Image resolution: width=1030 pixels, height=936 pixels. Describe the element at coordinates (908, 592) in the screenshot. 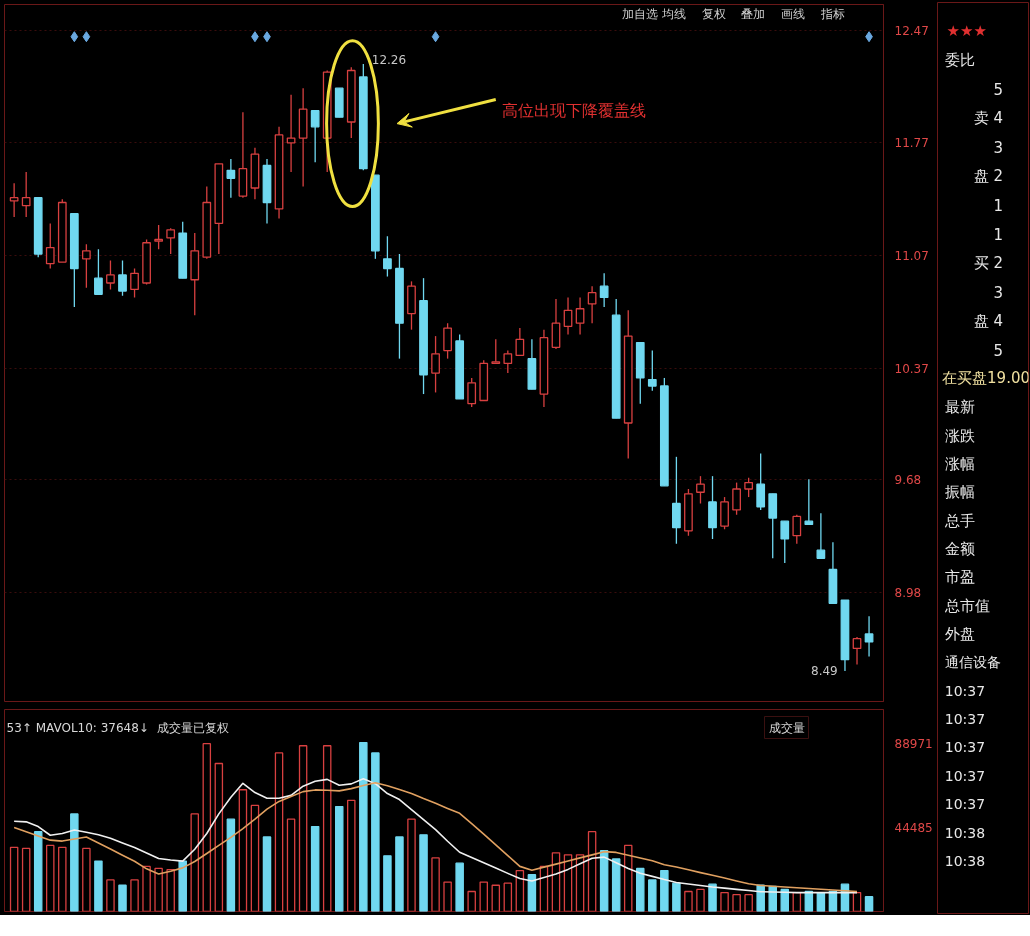

I see `y-tick-label: 8.98` at that location.